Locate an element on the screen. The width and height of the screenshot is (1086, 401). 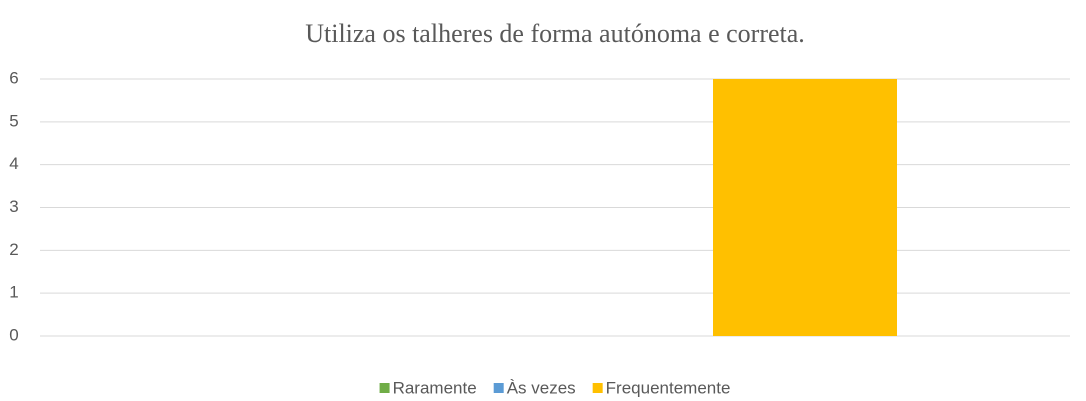
bar is located at coordinates (805, 207).